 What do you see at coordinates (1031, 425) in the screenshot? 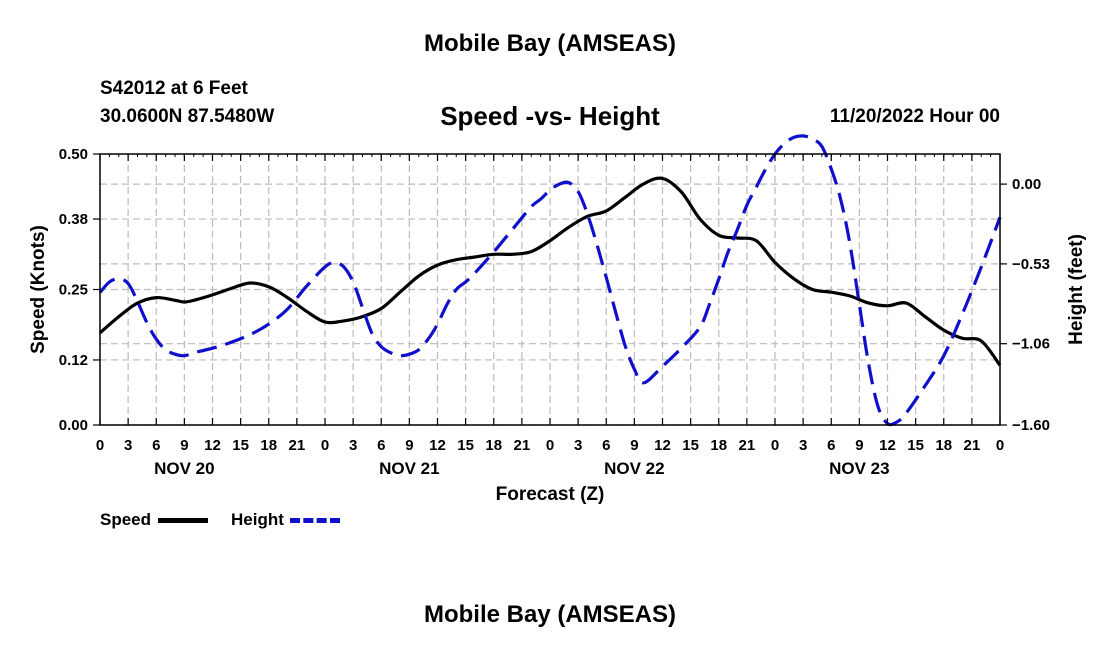
I see `y2-tick-label: −1.60` at bounding box center [1031, 425].